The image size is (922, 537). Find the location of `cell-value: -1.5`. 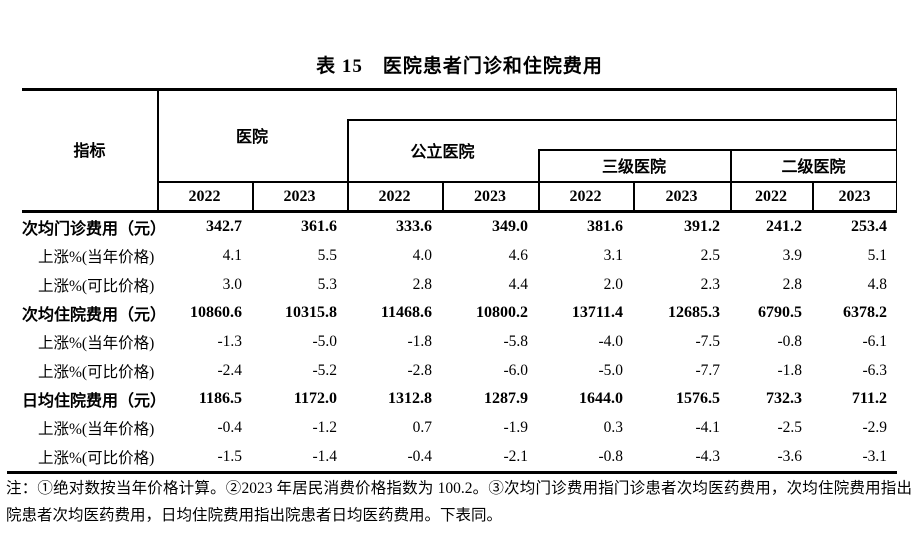

cell-value: -1.5 is located at coordinates (229, 456).